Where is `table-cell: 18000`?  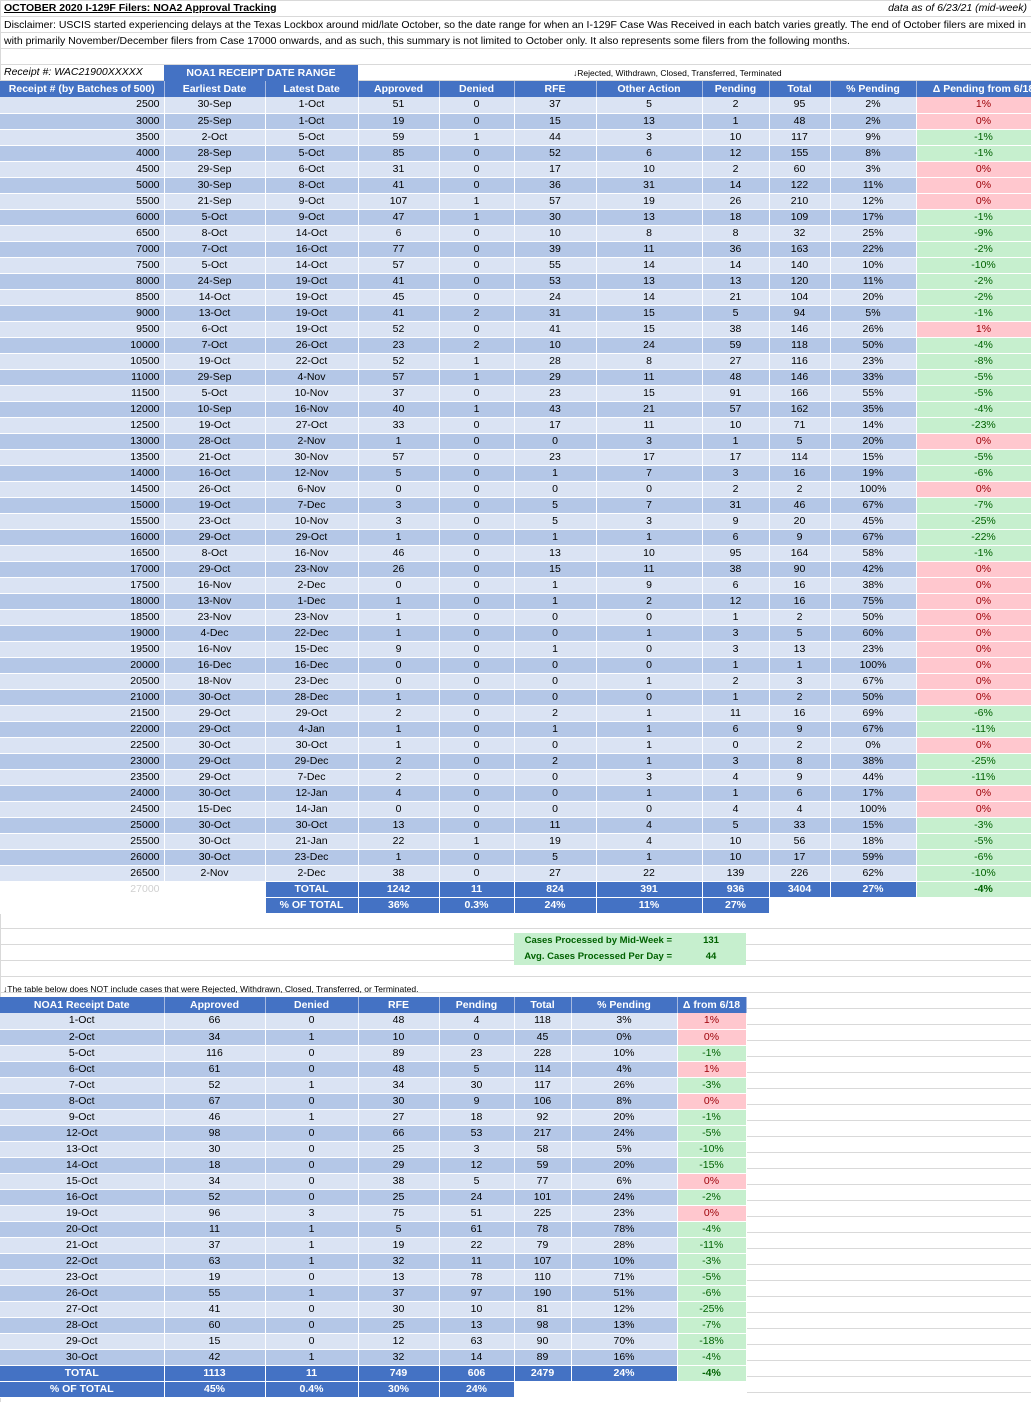 table-cell: 18000 is located at coordinates (82, 601).